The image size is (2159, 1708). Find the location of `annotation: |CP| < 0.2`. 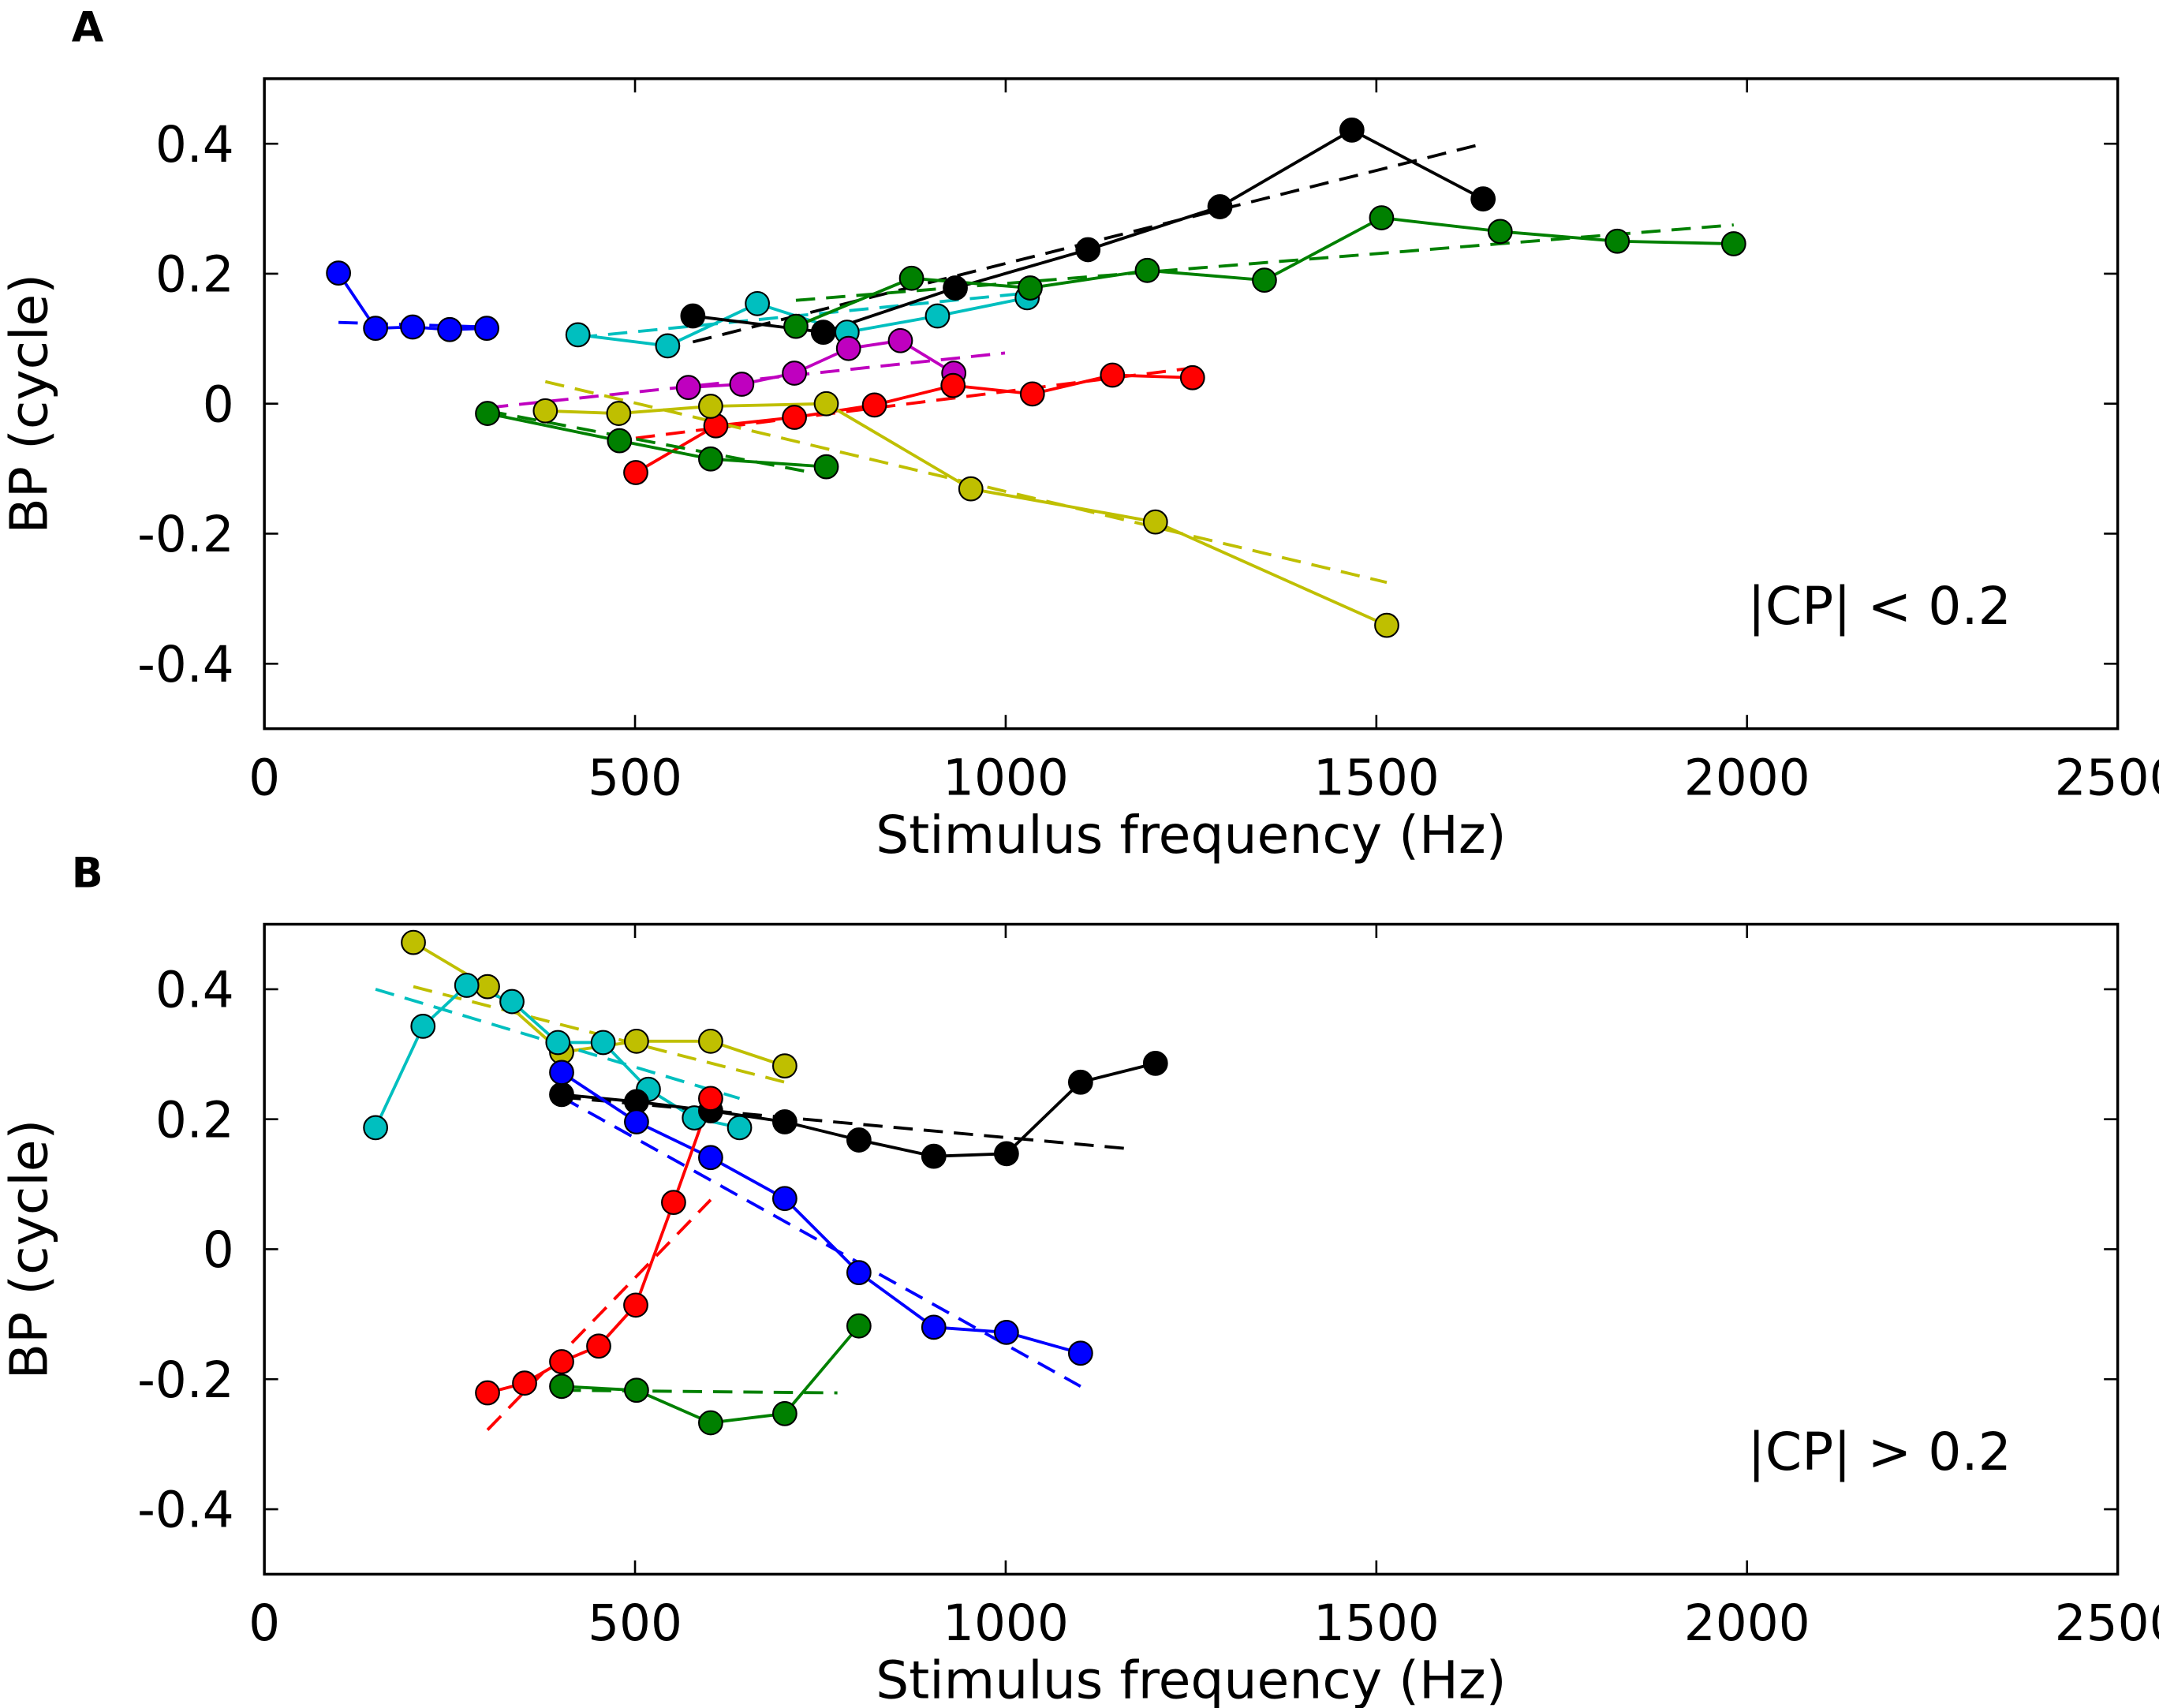

annotation: |CP| < 0.2 is located at coordinates (1879, 606).